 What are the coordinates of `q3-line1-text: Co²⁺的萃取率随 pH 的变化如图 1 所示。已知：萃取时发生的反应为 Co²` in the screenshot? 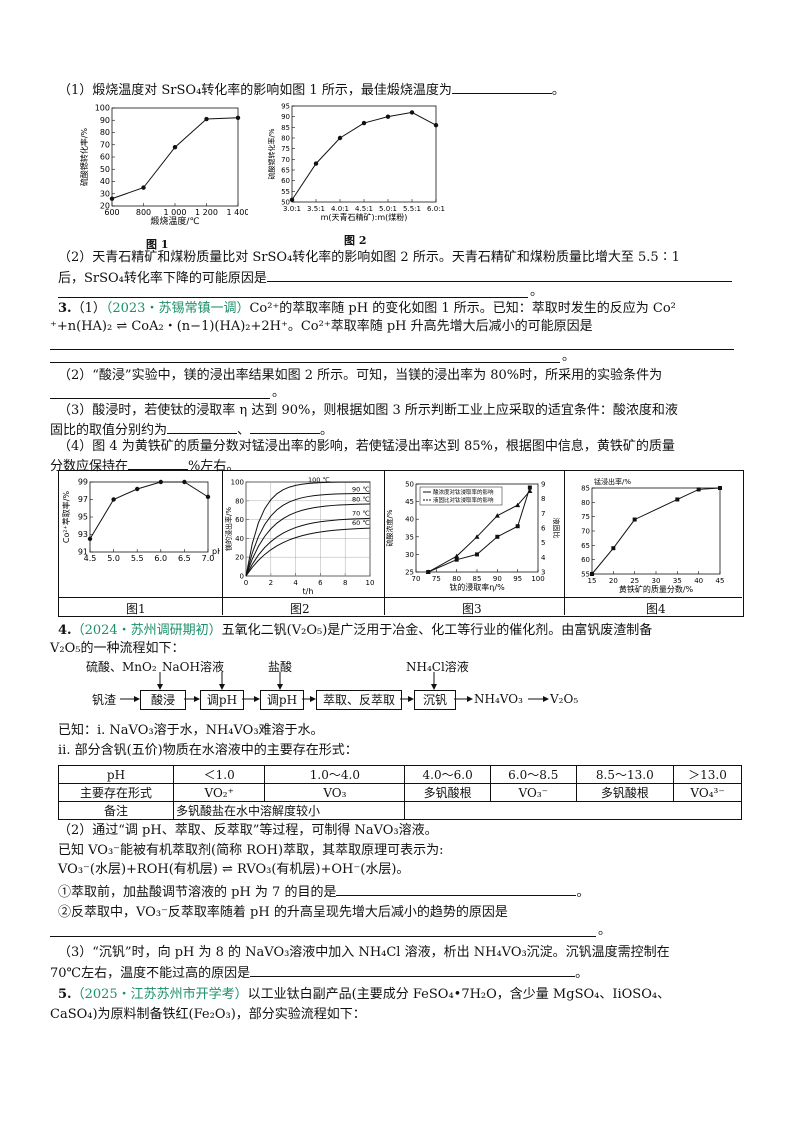 It's located at (462, 308).